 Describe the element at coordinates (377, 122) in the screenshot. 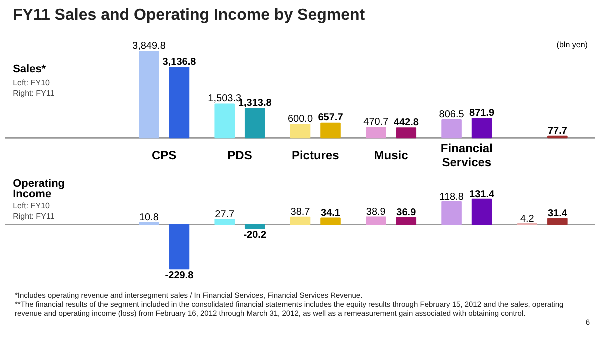

I see `data-label: 470.7` at that location.